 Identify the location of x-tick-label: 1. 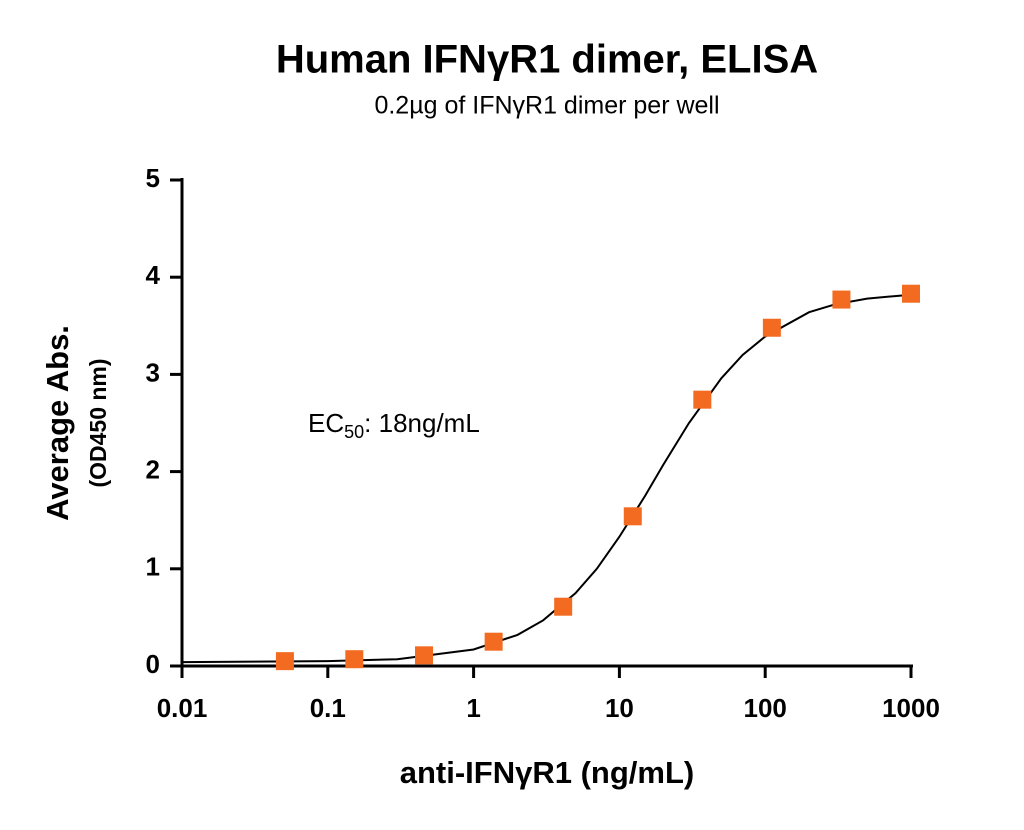
(473, 708).